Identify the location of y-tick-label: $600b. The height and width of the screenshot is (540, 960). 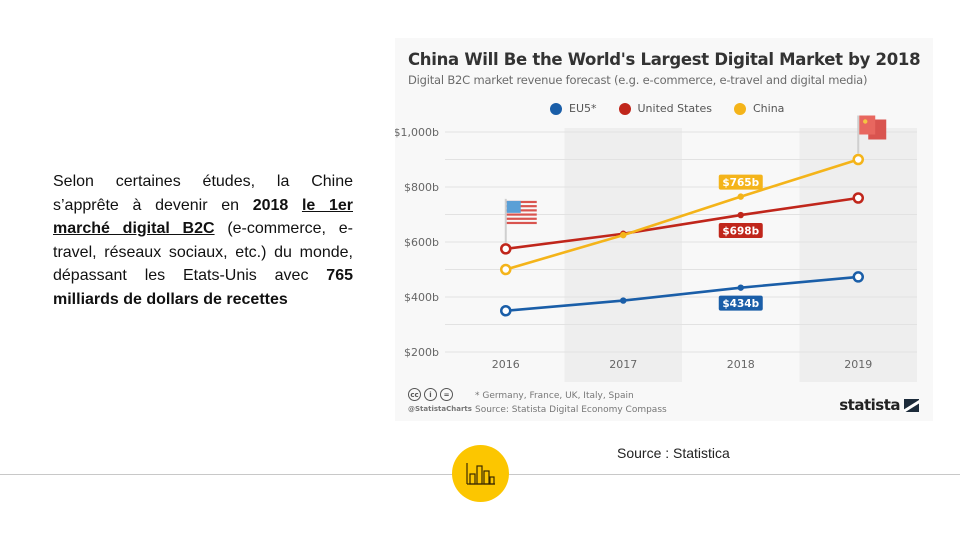
(421, 242).